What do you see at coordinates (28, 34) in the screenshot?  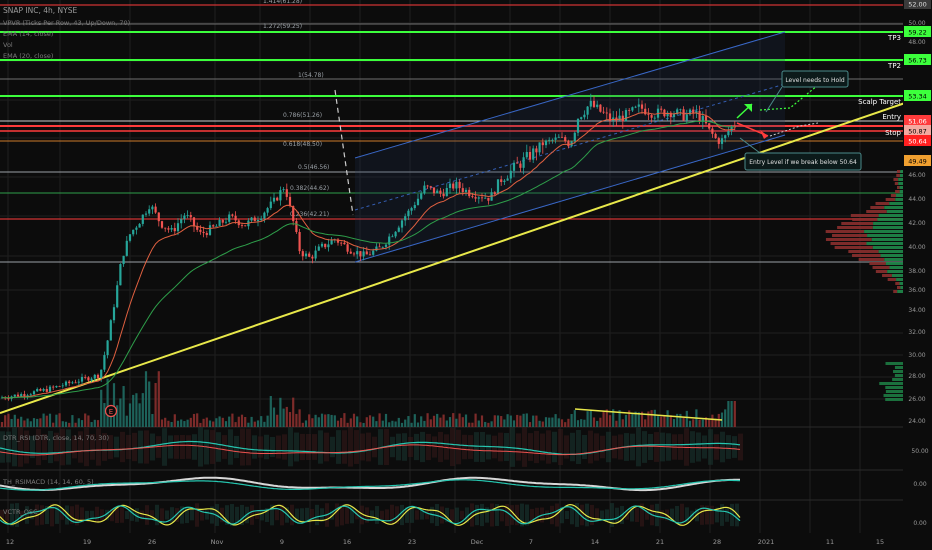 I see `indicator-ema14: EMA (14, close)` at bounding box center [28, 34].